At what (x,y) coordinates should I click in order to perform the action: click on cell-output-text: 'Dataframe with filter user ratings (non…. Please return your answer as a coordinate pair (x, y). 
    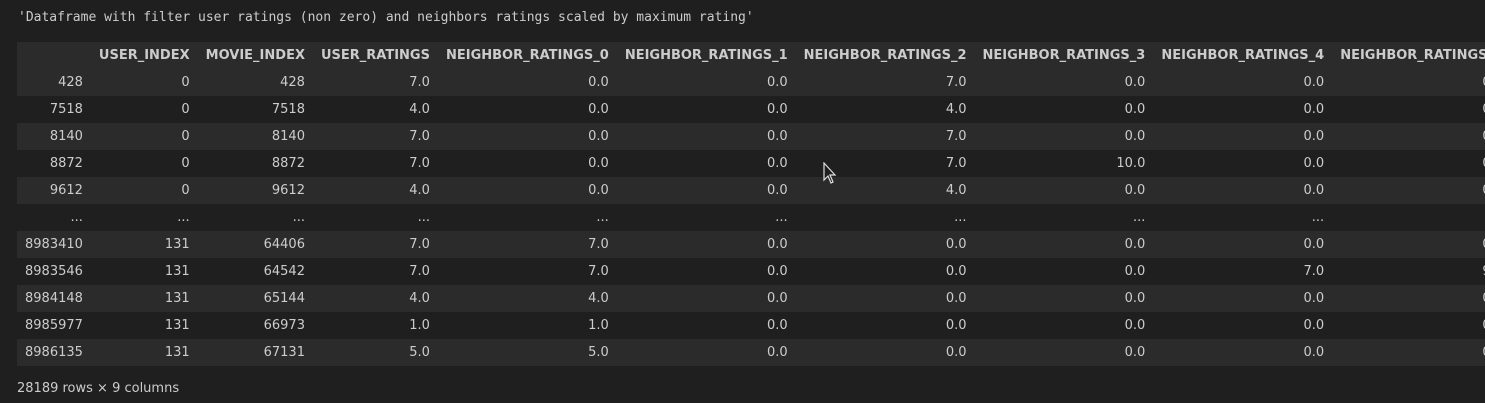
    Looking at the image, I should click on (386, 17).